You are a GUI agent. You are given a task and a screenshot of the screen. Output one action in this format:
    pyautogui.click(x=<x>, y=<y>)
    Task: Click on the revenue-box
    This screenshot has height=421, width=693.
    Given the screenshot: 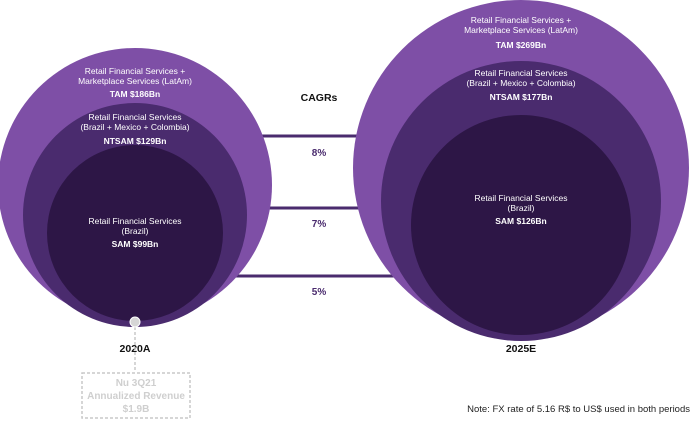 What is the action you would take?
    pyautogui.click(x=136, y=395)
    